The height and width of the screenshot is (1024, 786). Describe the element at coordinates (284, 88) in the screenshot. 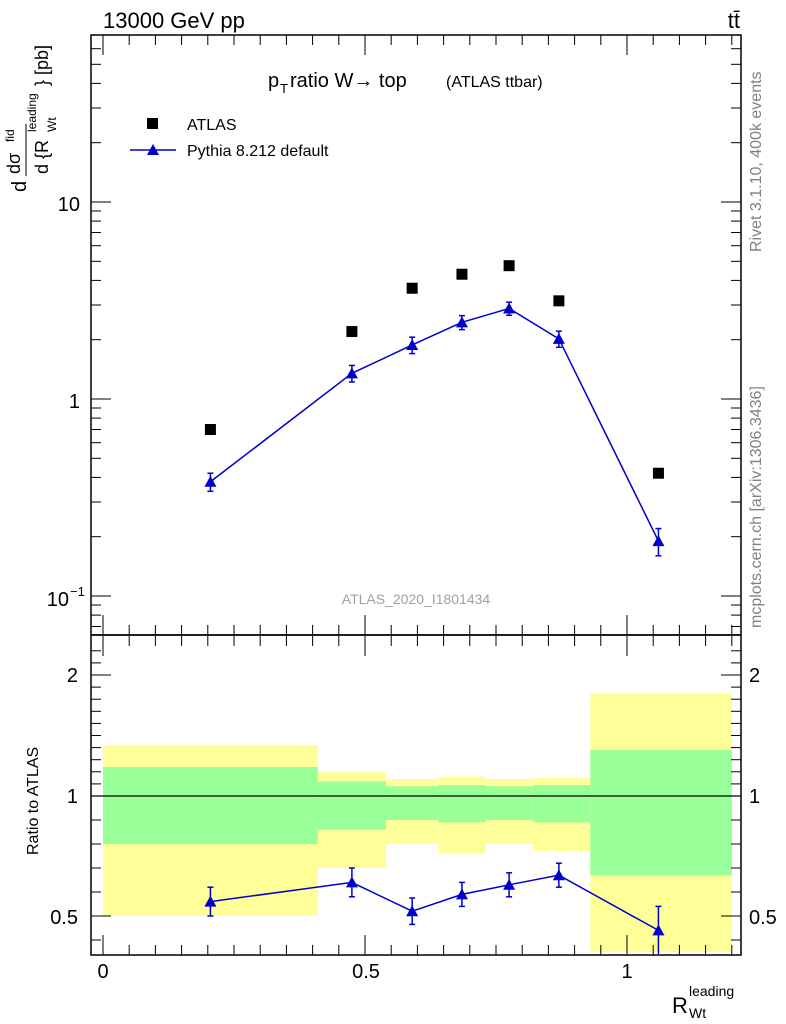

I see `title-sub: T` at that location.